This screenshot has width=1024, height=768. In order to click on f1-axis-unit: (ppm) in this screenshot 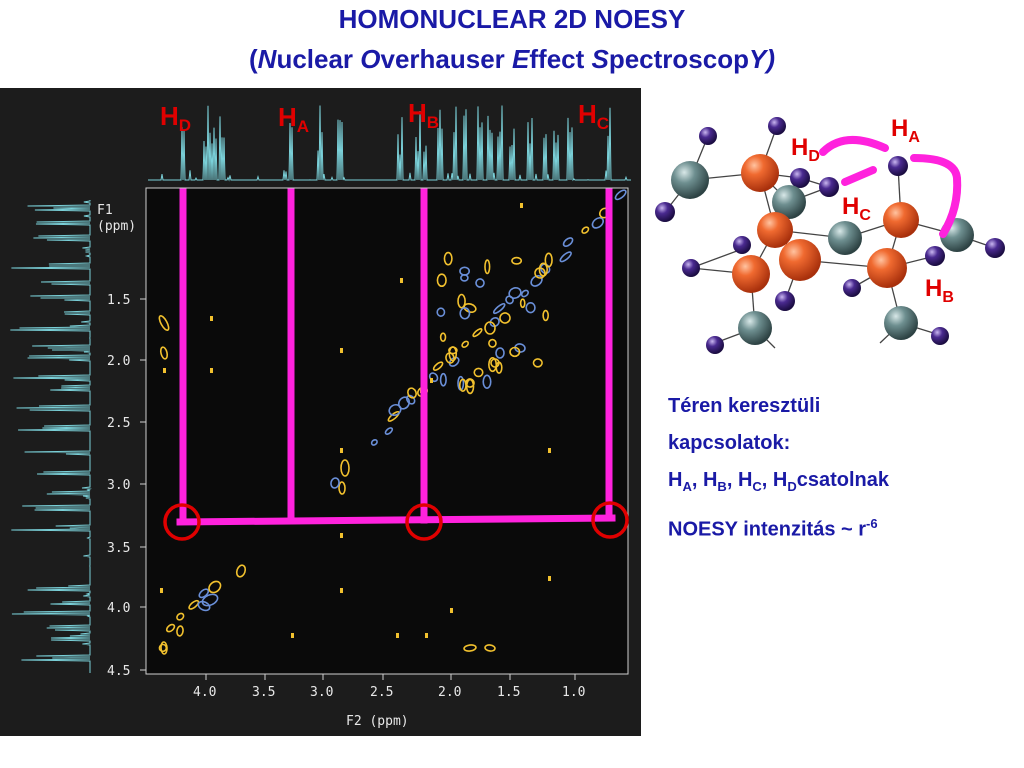, I will do `click(116, 226)`.